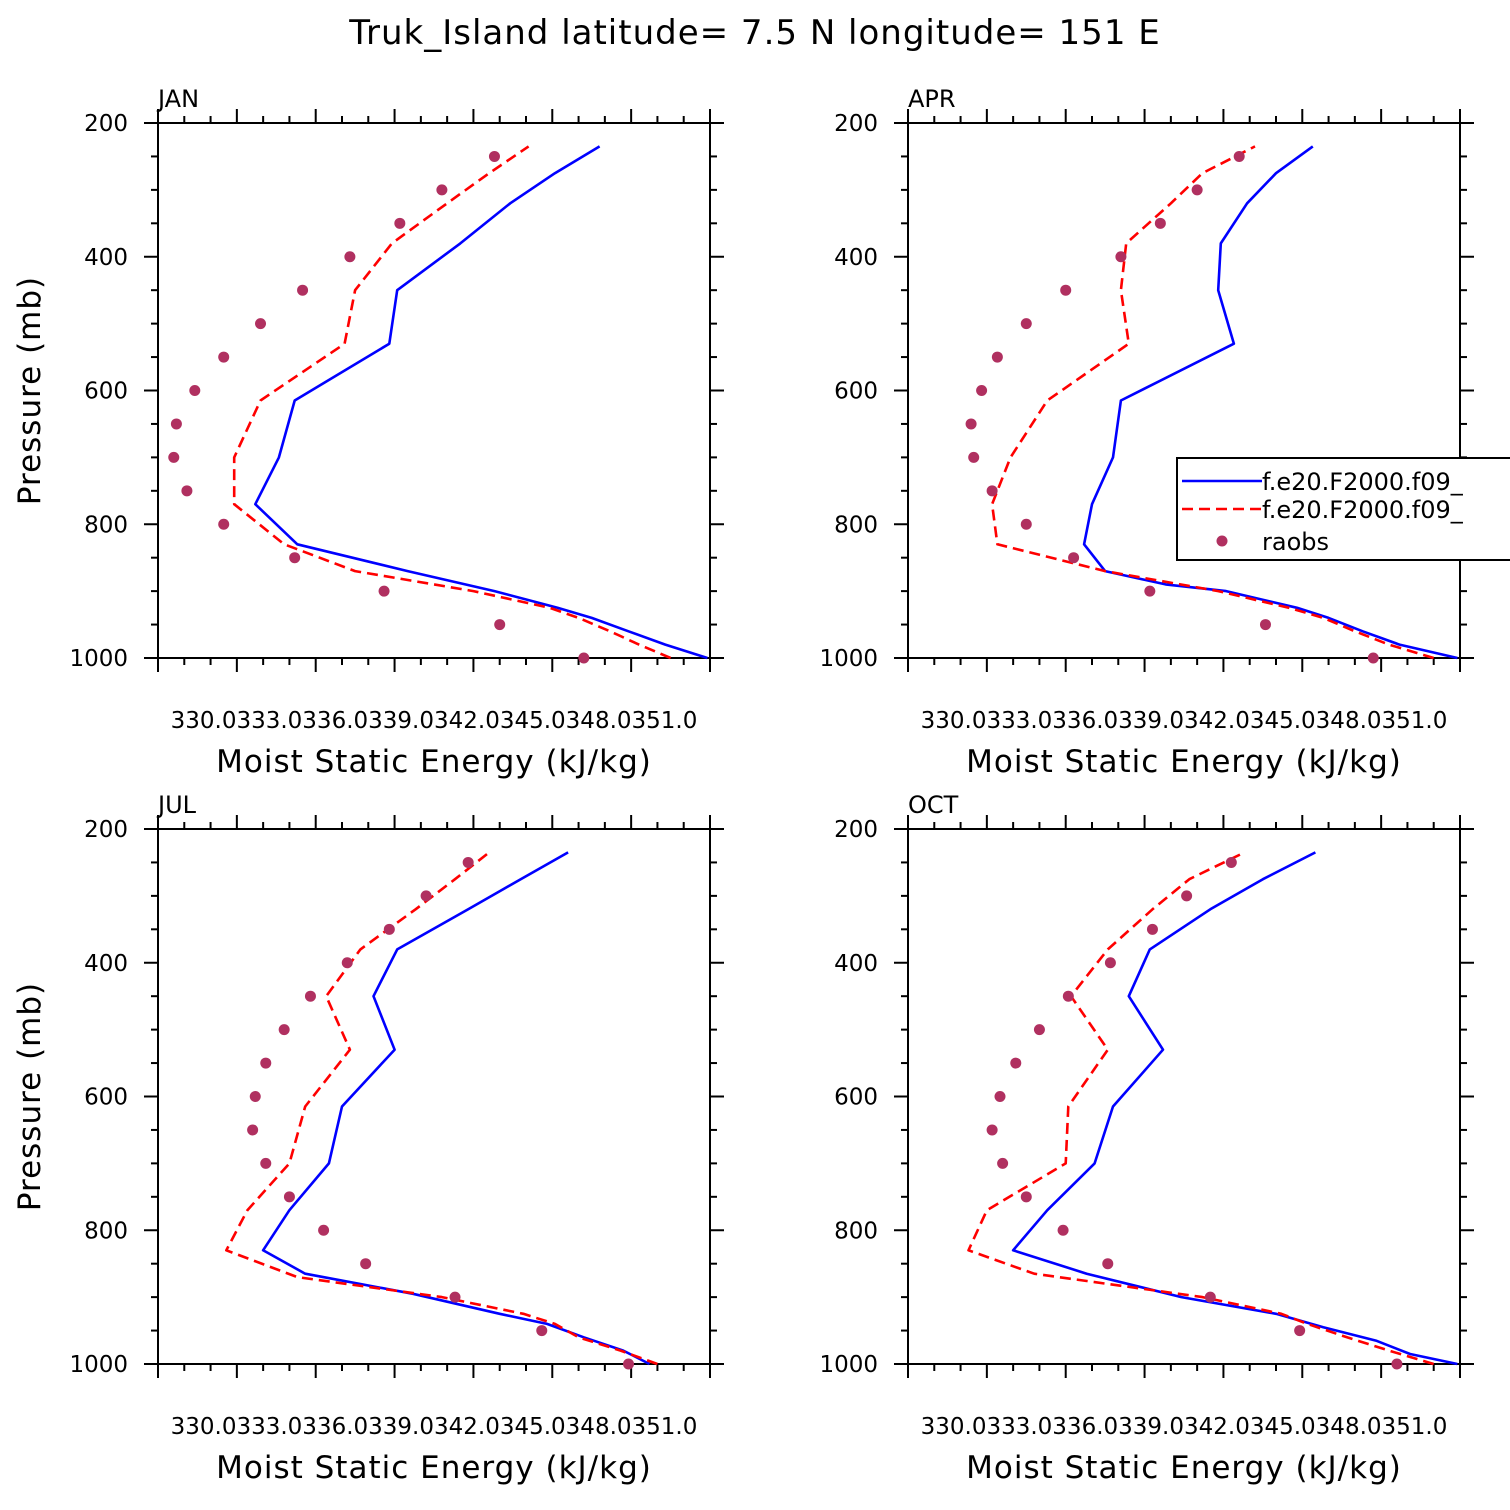  I want to click on legend: f.e20.F2000.f09_f.e20.F2000.f09_raobs, so click(1343, 509).